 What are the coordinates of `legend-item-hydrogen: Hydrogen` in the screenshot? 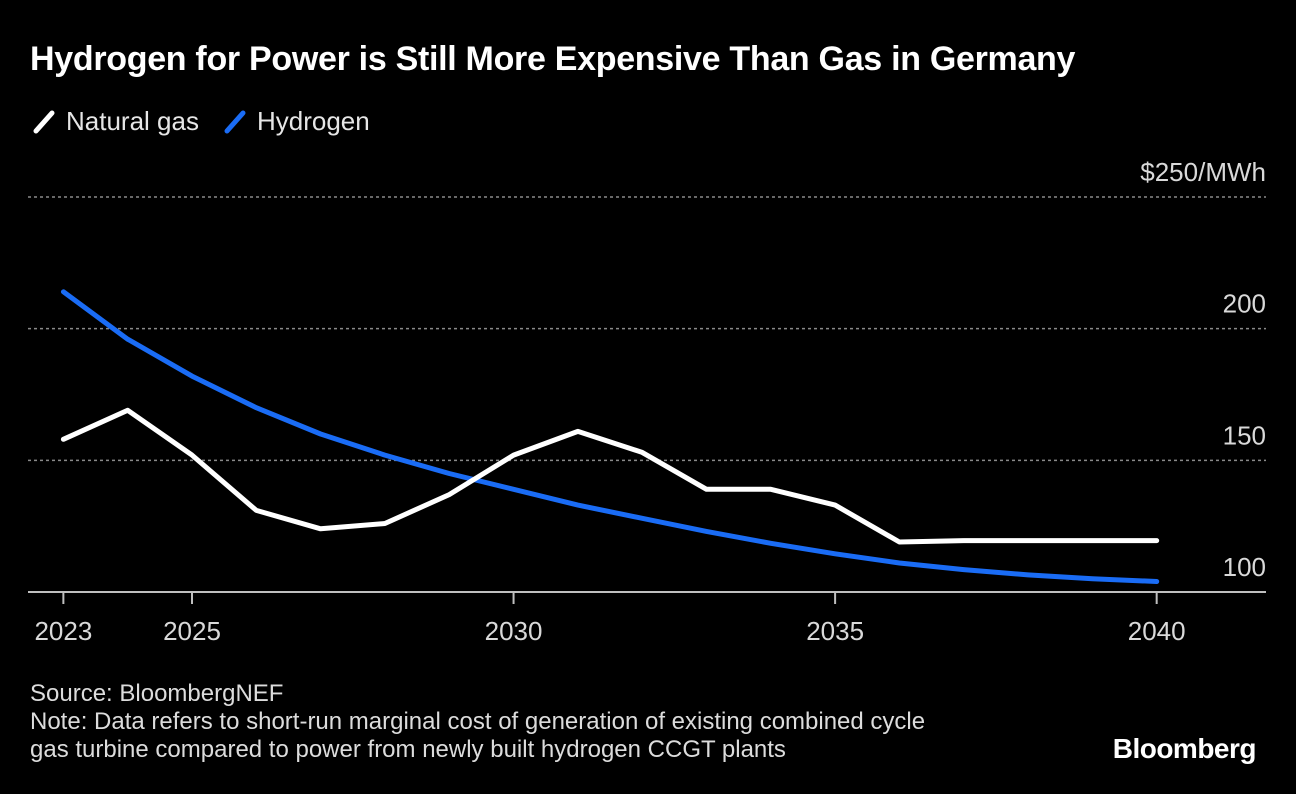 It's located at (295, 121).